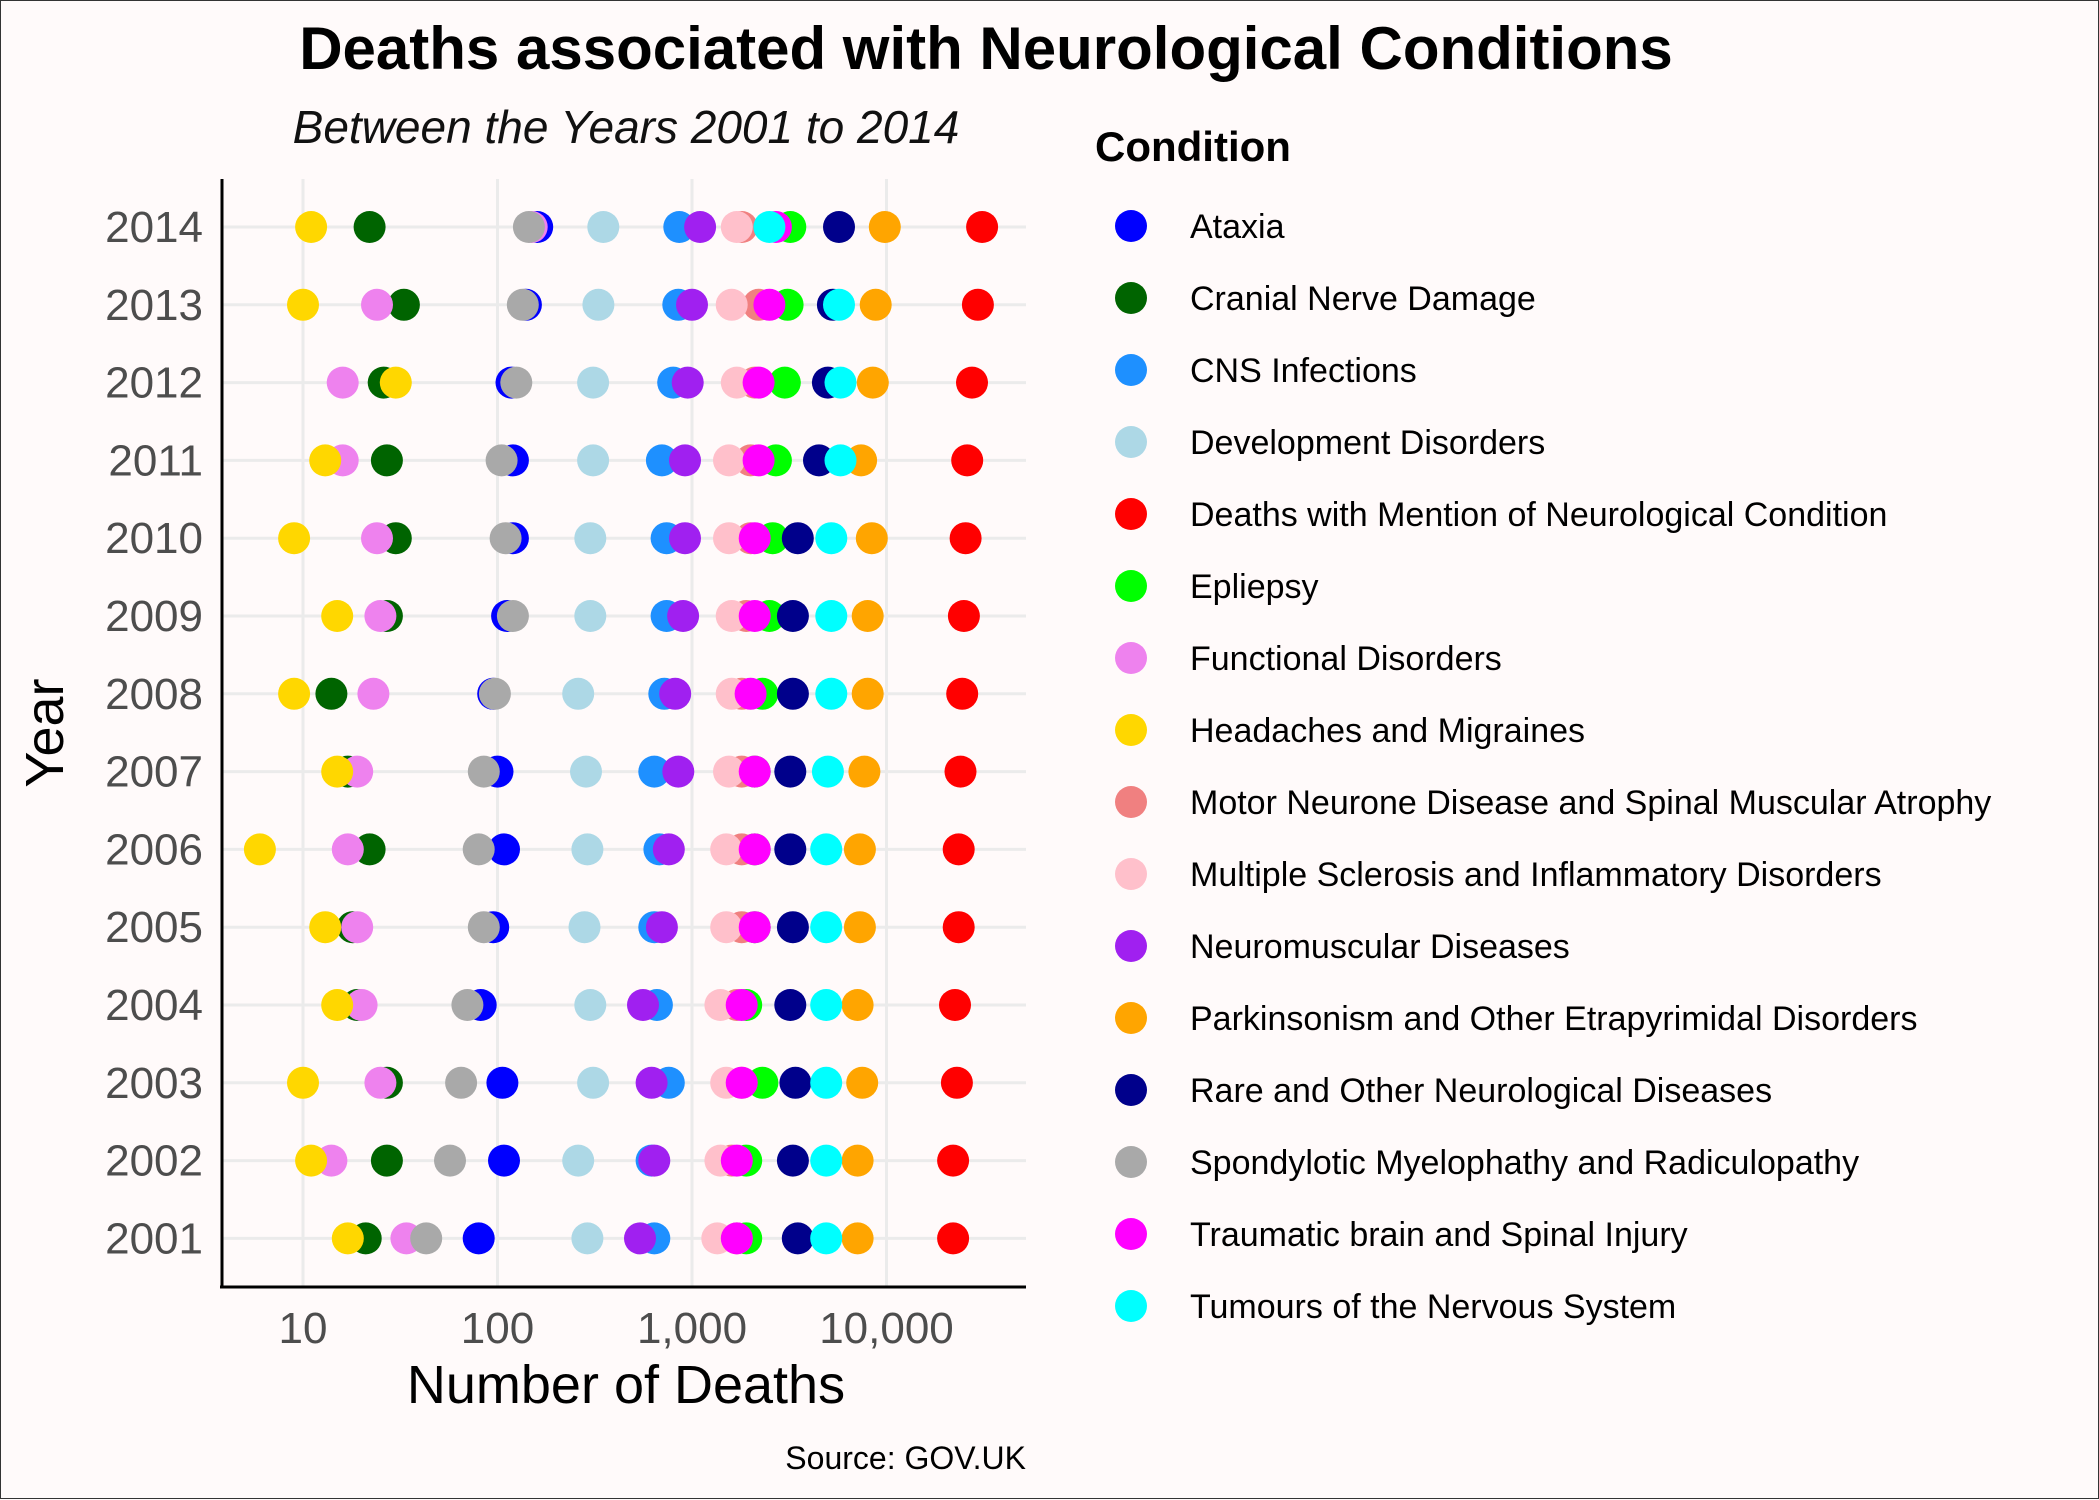 This screenshot has height=1500, width=2099. Describe the element at coordinates (953, 1238) in the screenshot. I see `point-deaths-with-mention-of-neurological-condition-2001` at that location.